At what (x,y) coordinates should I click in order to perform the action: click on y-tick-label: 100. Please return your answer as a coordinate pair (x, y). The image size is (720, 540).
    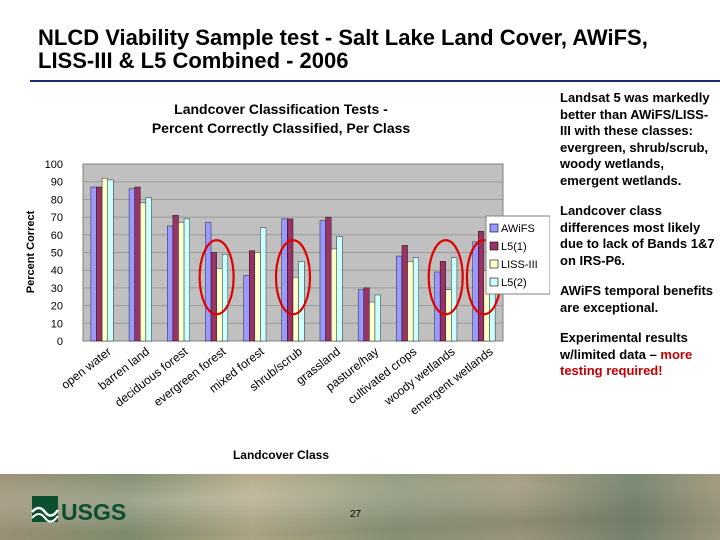
    Looking at the image, I should click on (54, 165).